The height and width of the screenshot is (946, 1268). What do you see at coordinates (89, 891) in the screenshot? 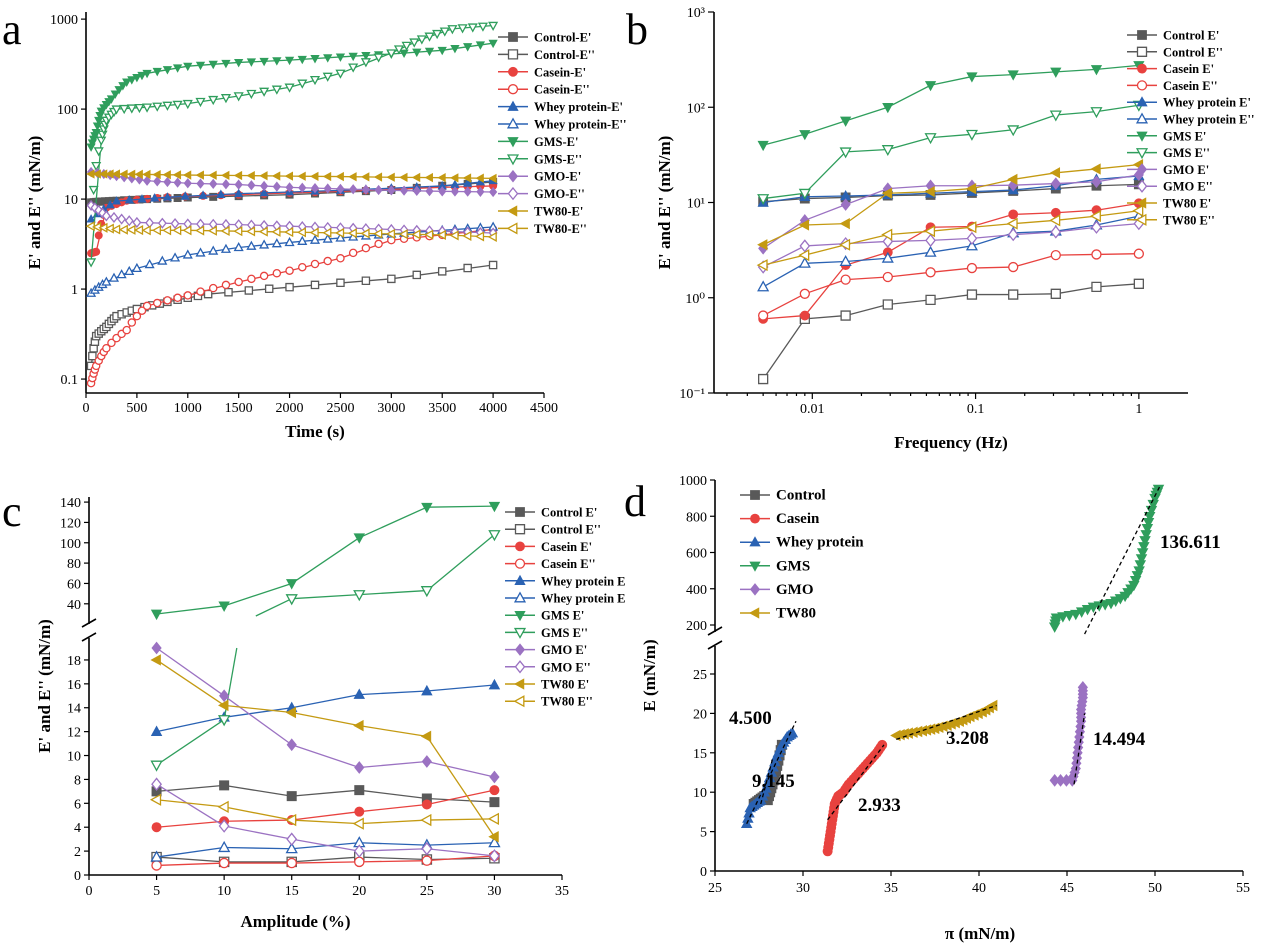
I see `x-tick-label: 0` at bounding box center [89, 891].